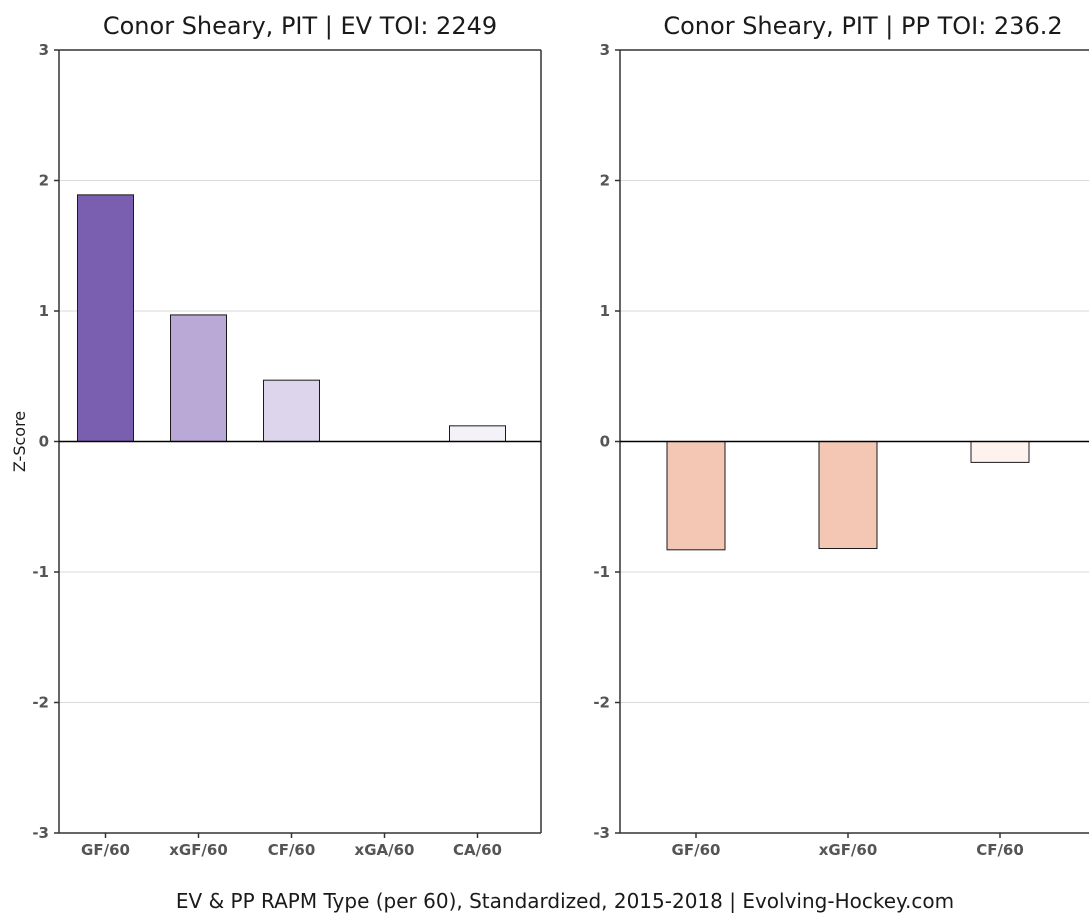  Describe the element at coordinates (605, 181) in the screenshot. I see `pp-y-tick-label: 2` at that location.